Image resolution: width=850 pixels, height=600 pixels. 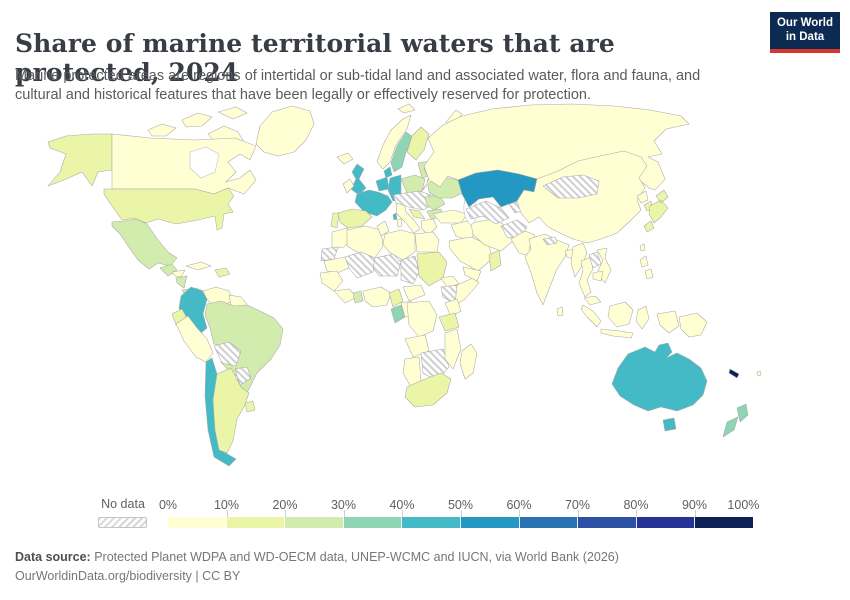 I want to click on legend-tick-mark, so click(x=402, y=513).